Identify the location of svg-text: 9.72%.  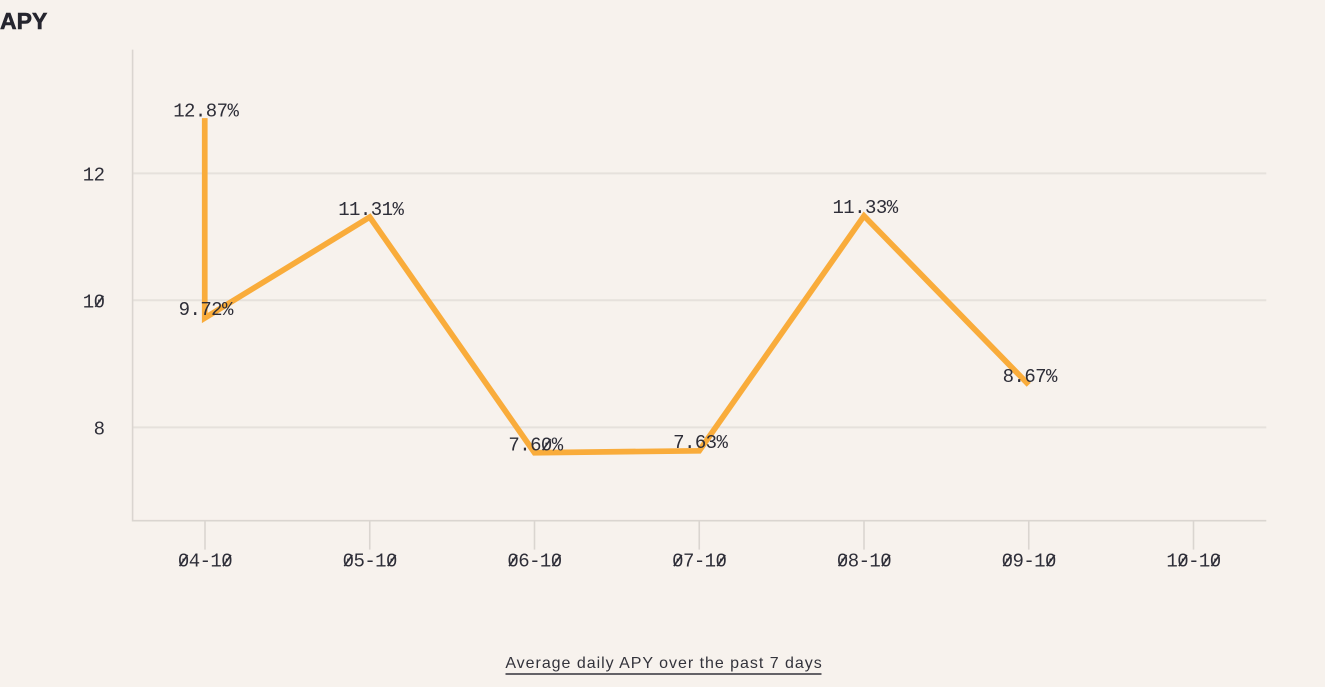
(206, 310).